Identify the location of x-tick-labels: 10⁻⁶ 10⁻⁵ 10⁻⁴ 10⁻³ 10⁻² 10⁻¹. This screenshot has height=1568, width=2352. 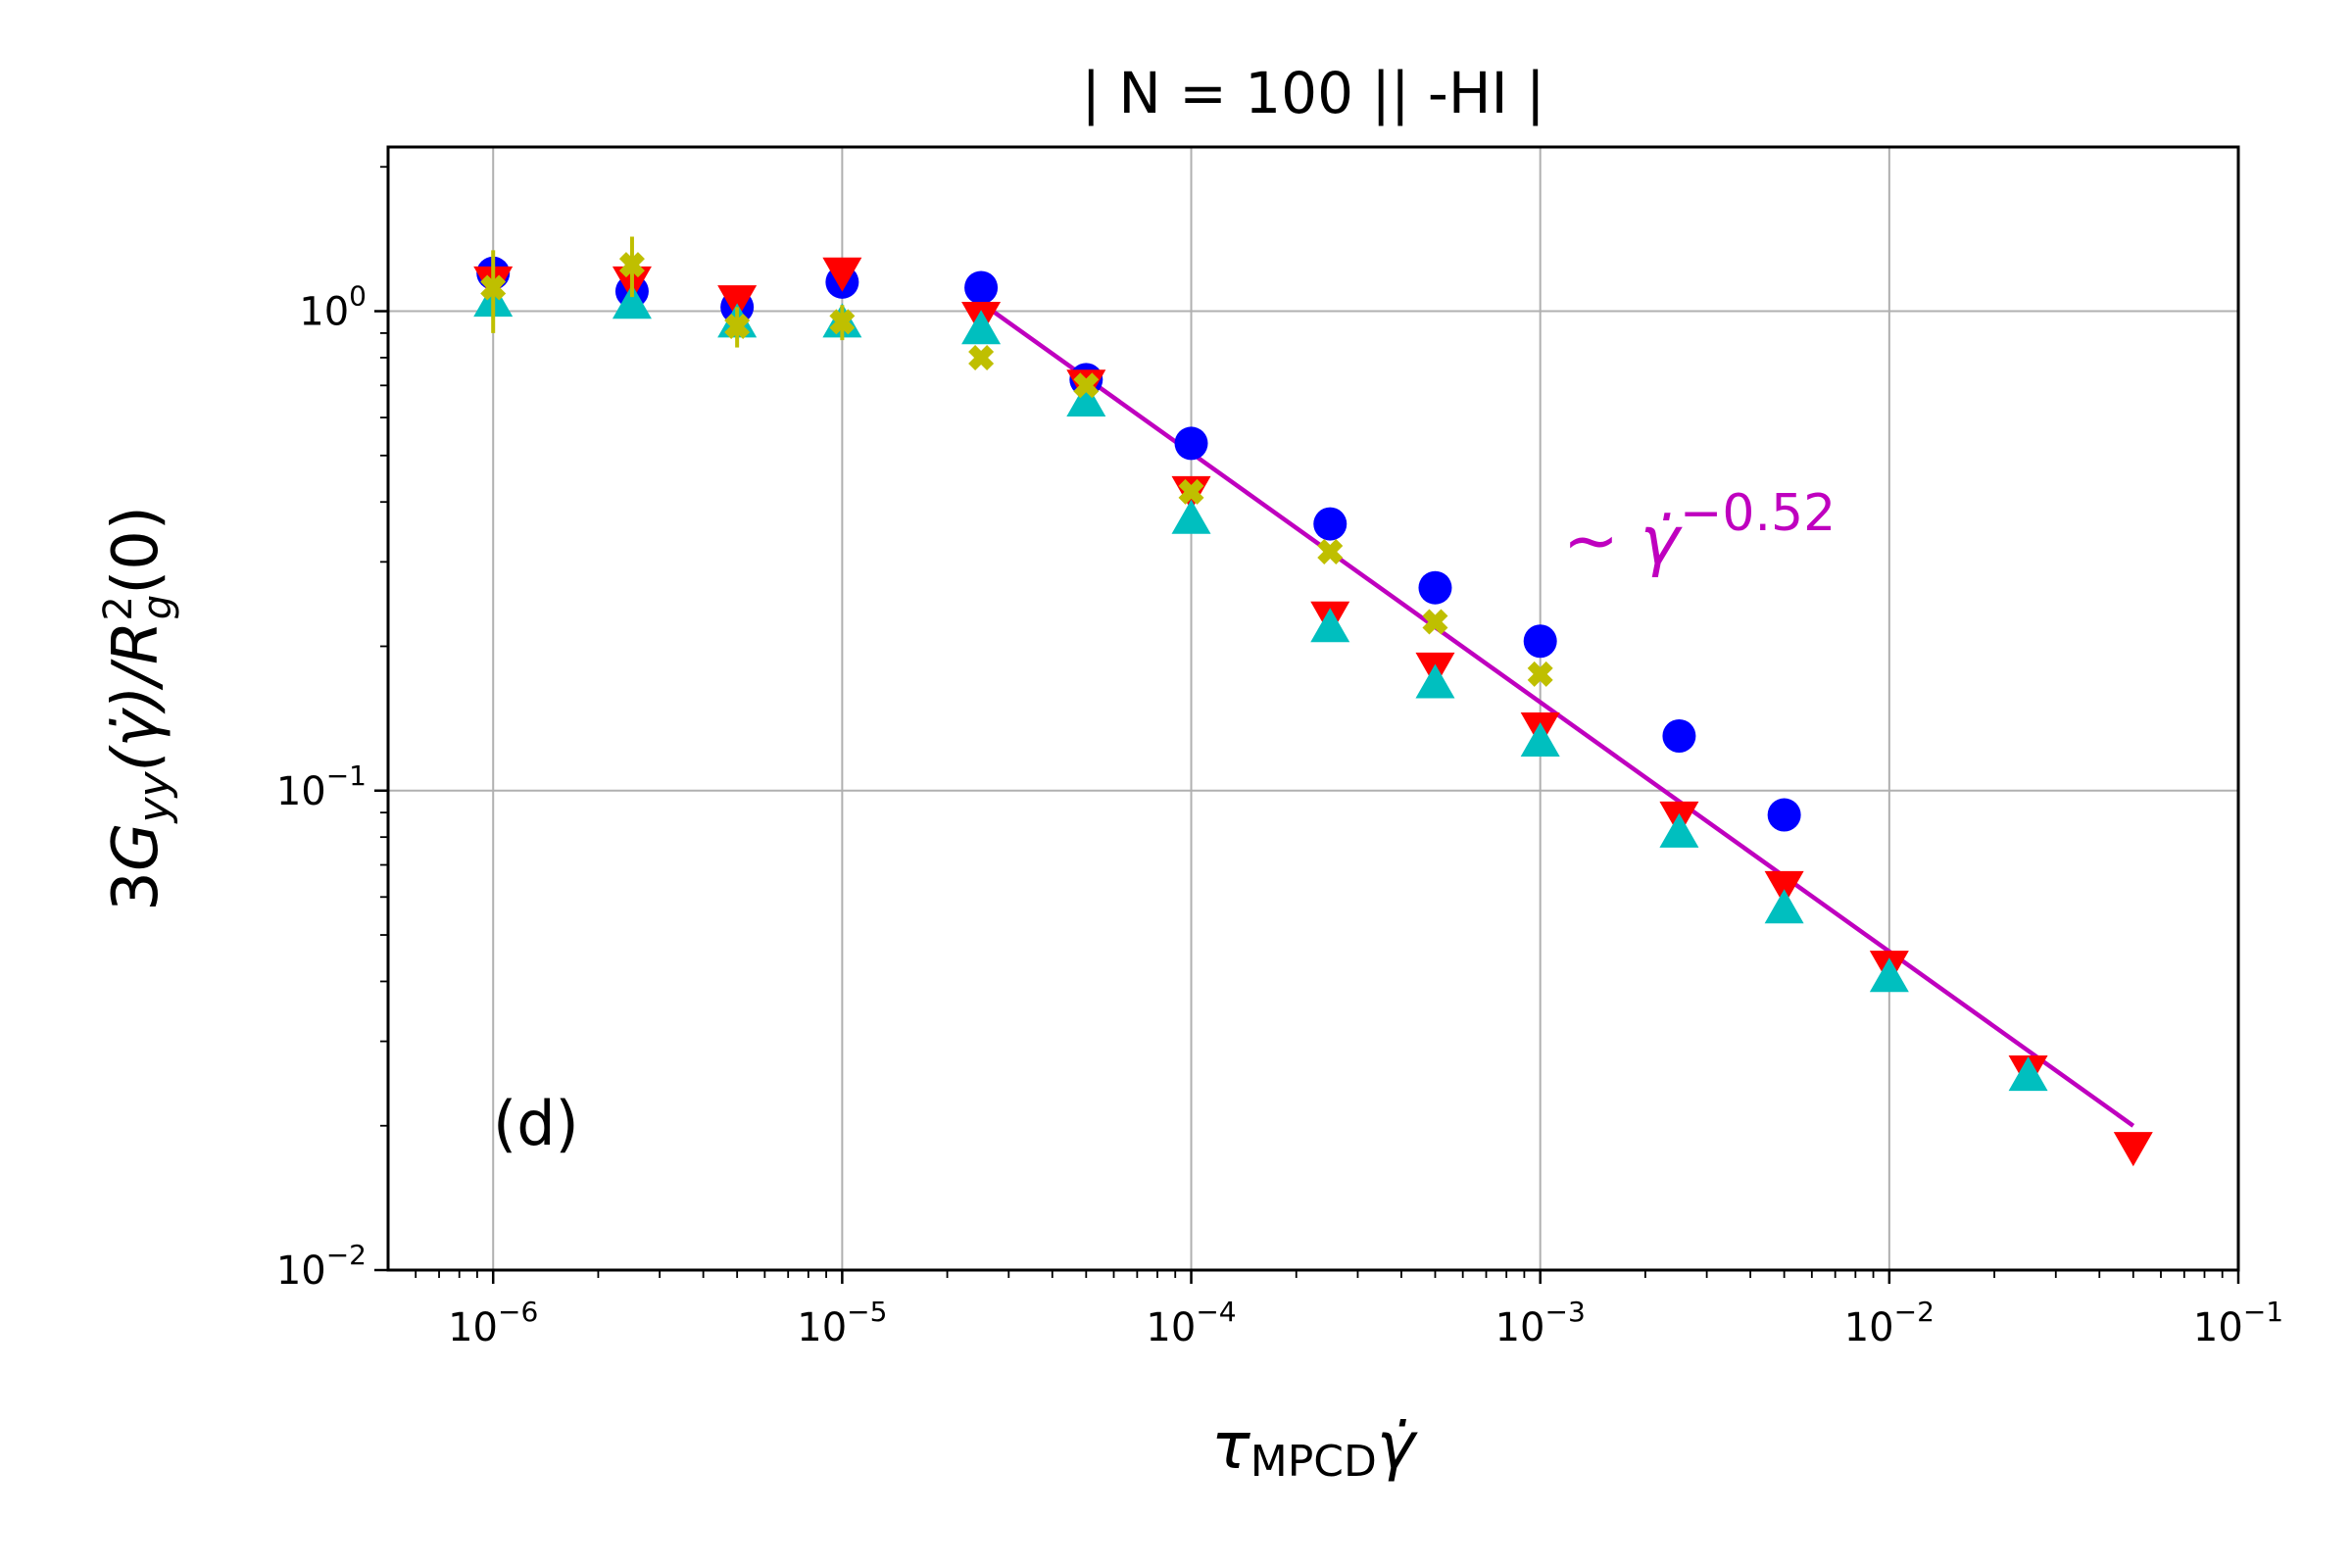
(1366, 1323).